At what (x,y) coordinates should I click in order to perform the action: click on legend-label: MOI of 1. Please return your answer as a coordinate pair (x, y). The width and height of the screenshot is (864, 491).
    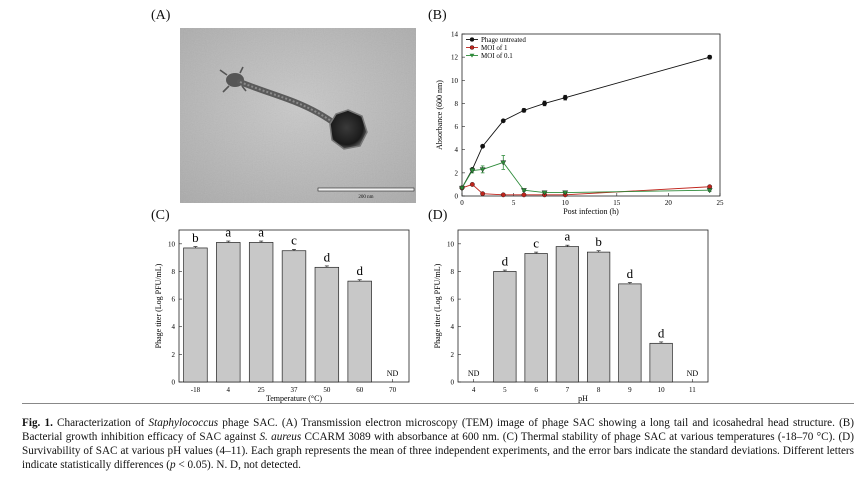
    Looking at the image, I should click on (494, 48).